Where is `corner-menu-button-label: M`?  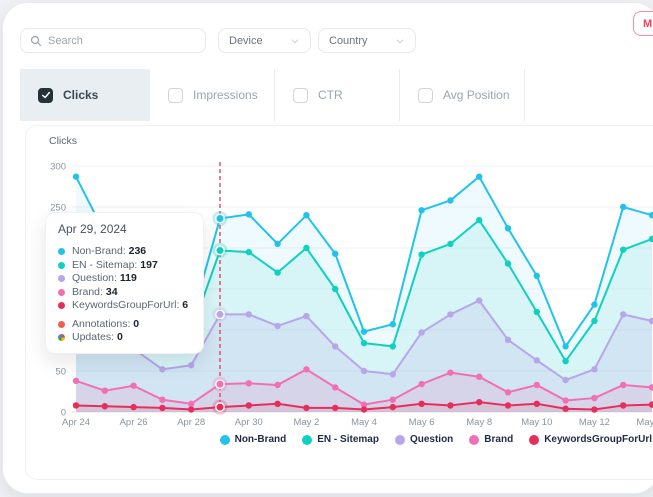 corner-menu-button-label: M is located at coordinates (648, 23).